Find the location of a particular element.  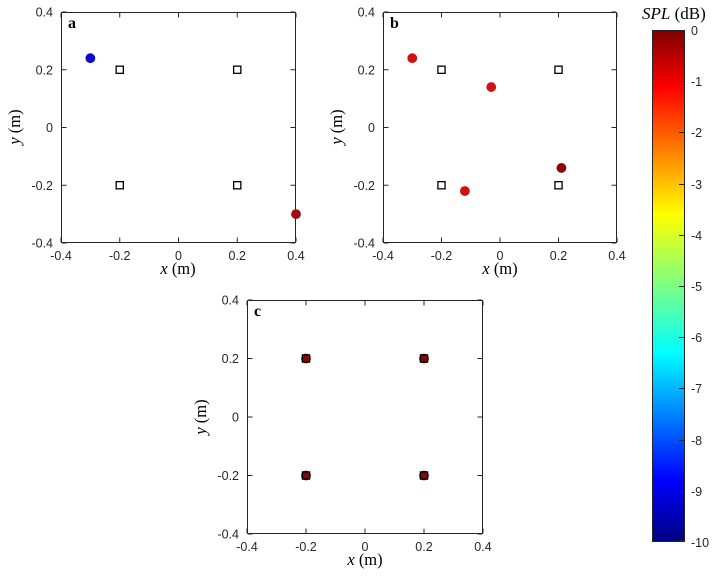

panel-label-c: c is located at coordinates (258, 311).